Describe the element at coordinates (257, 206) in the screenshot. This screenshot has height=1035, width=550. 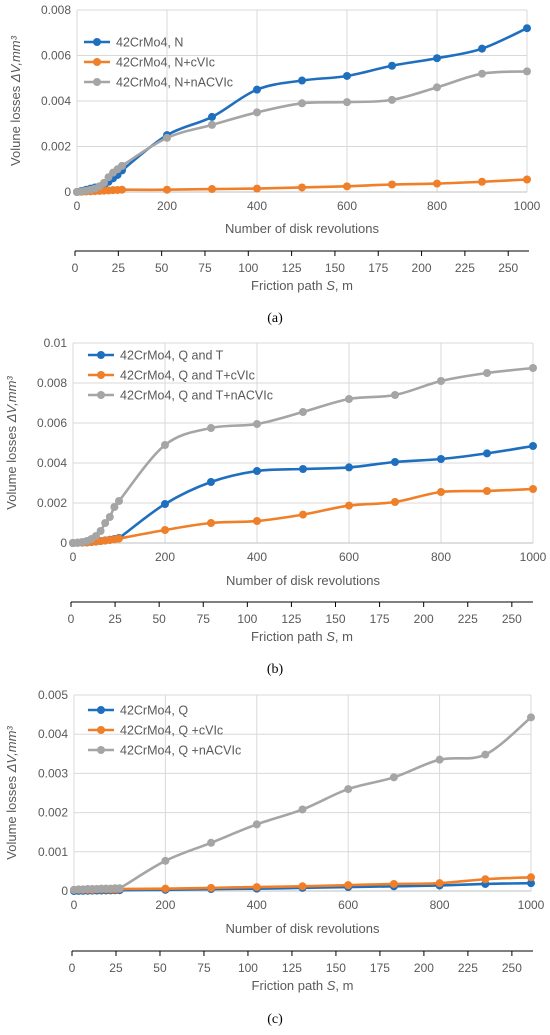
I see `x-tick-label: 400` at that location.